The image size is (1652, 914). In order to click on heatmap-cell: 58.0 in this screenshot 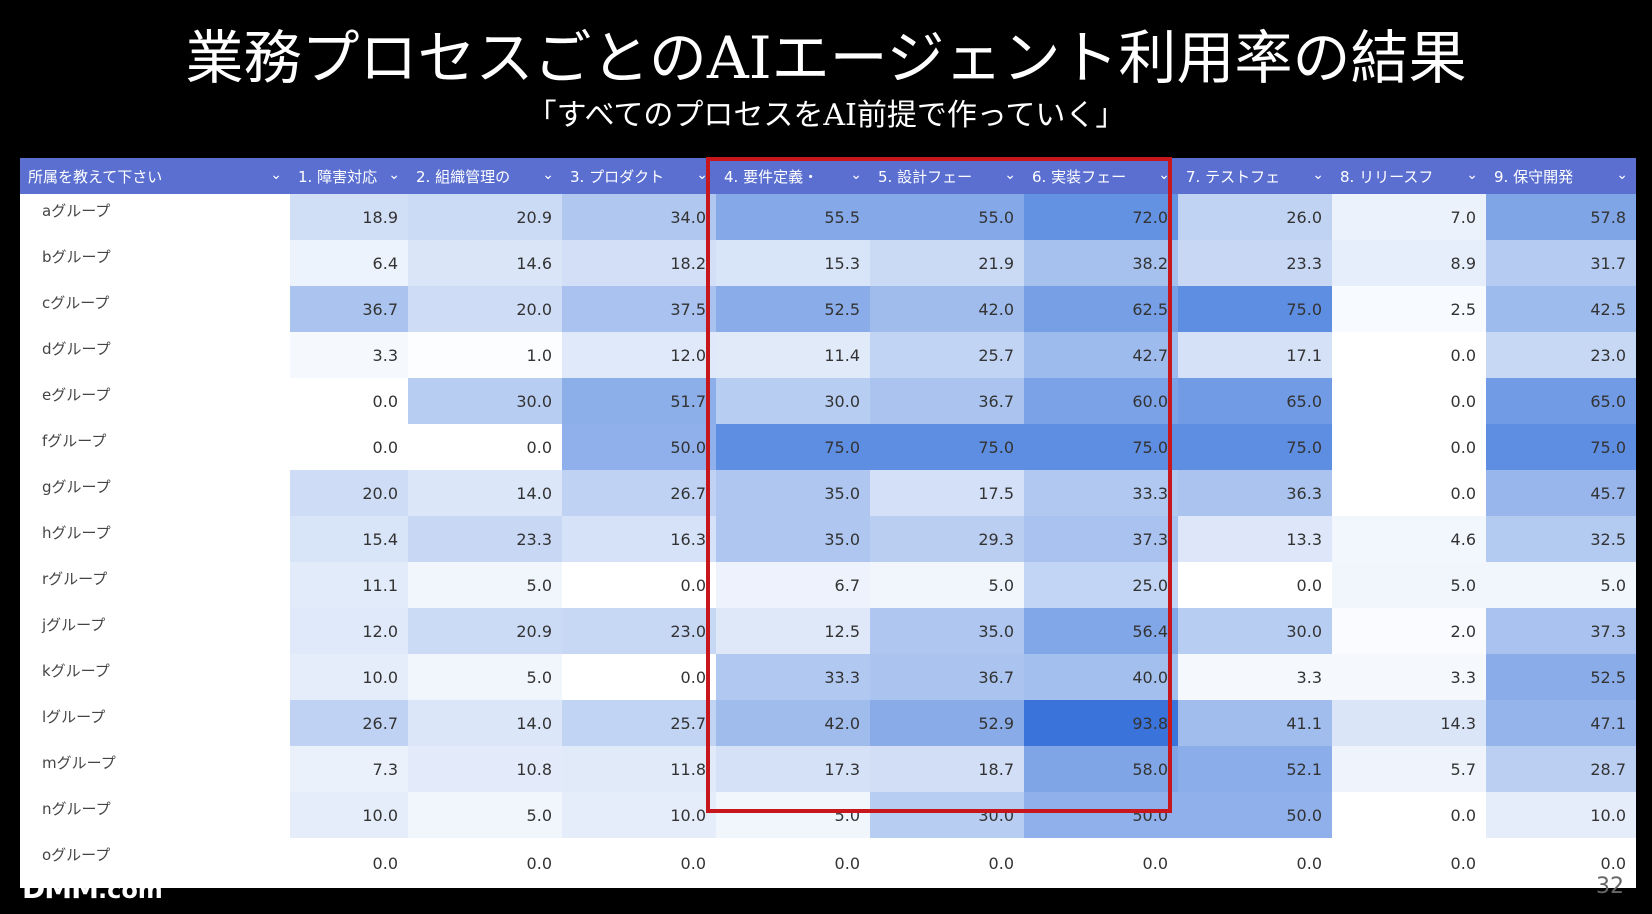, I will do `click(1101, 769)`.